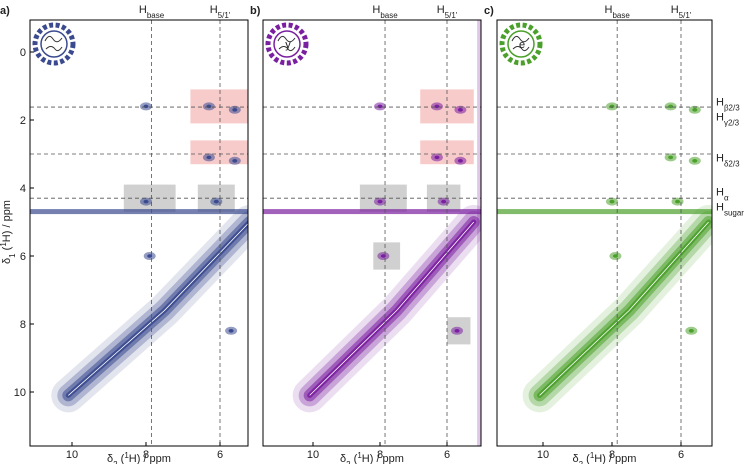  Describe the element at coordinates (23, 257) in the screenshot. I see `y-tick-label: 6` at that location.